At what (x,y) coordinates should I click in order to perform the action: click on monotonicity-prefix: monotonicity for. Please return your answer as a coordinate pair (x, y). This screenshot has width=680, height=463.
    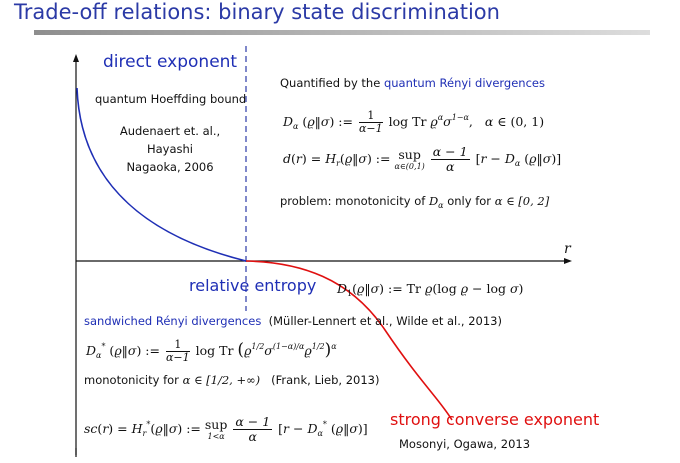
    Looking at the image, I should click on (133, 380).